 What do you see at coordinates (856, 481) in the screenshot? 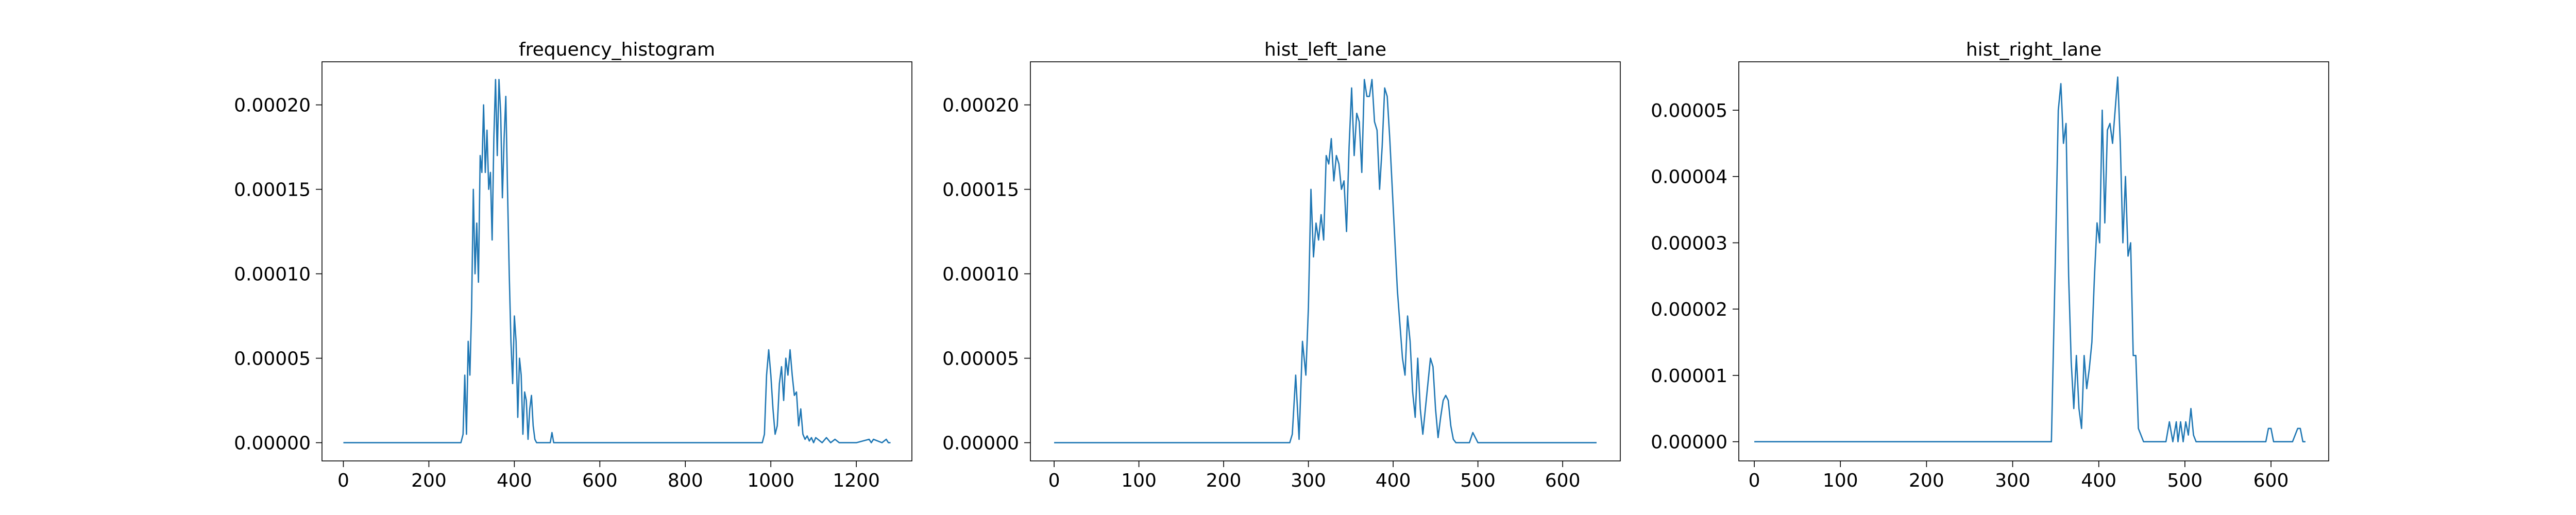
I see `x-tick-label: 1200` at bounding box center [856, 481].